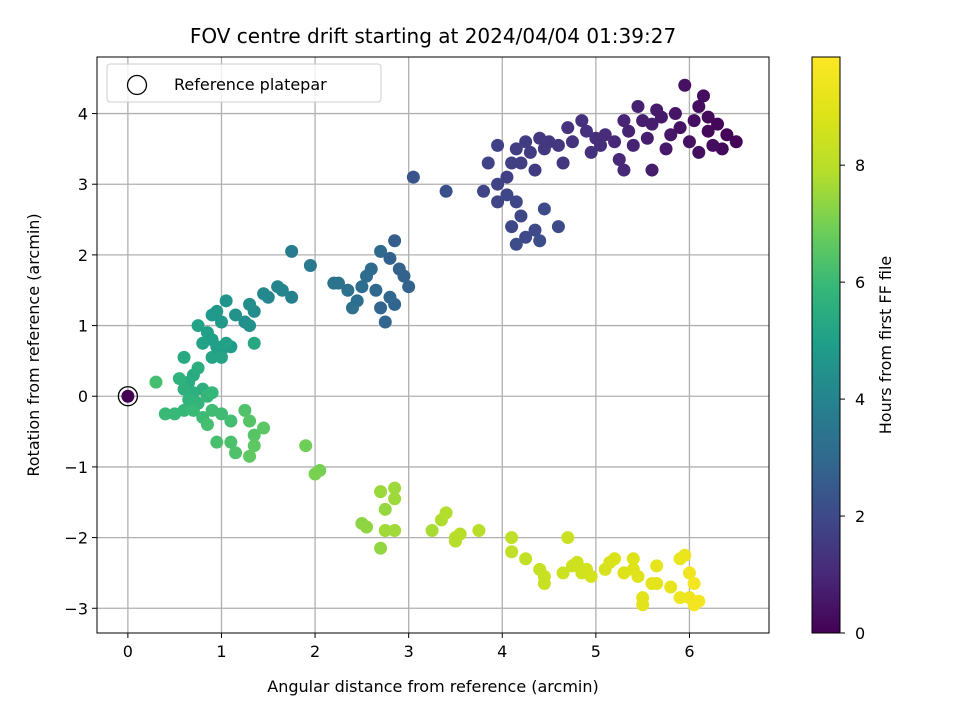 The width and height of the screenshot is (960, 720). What do you see at coordinates (860, 633) in the screenshot?
I see `colorbar-tick-label: 0` at bounding box center [860, 633].